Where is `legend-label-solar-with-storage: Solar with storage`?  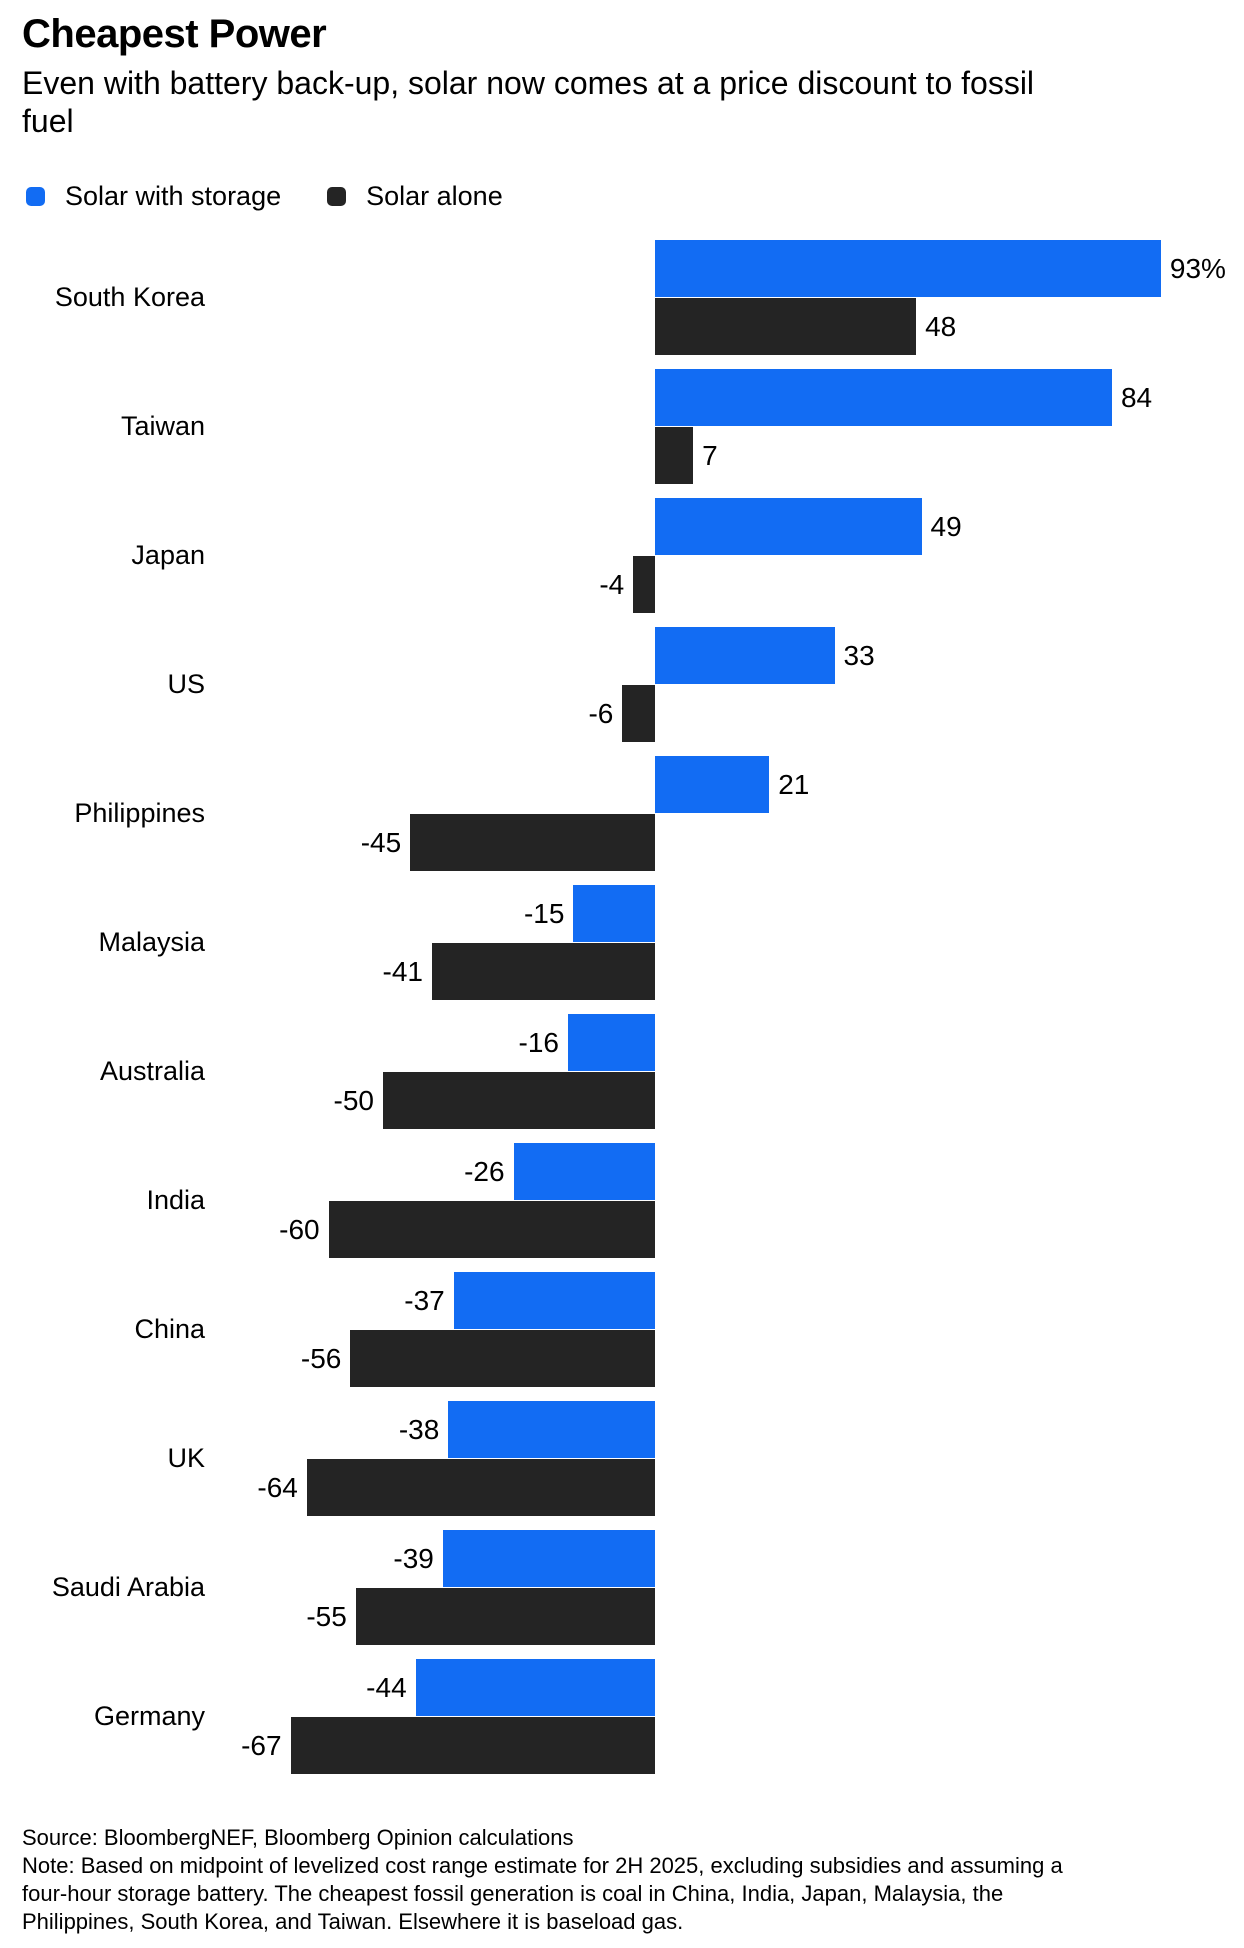
legend-label-solar-with-storage: Solar with storage is located at coordinates (173, 196).